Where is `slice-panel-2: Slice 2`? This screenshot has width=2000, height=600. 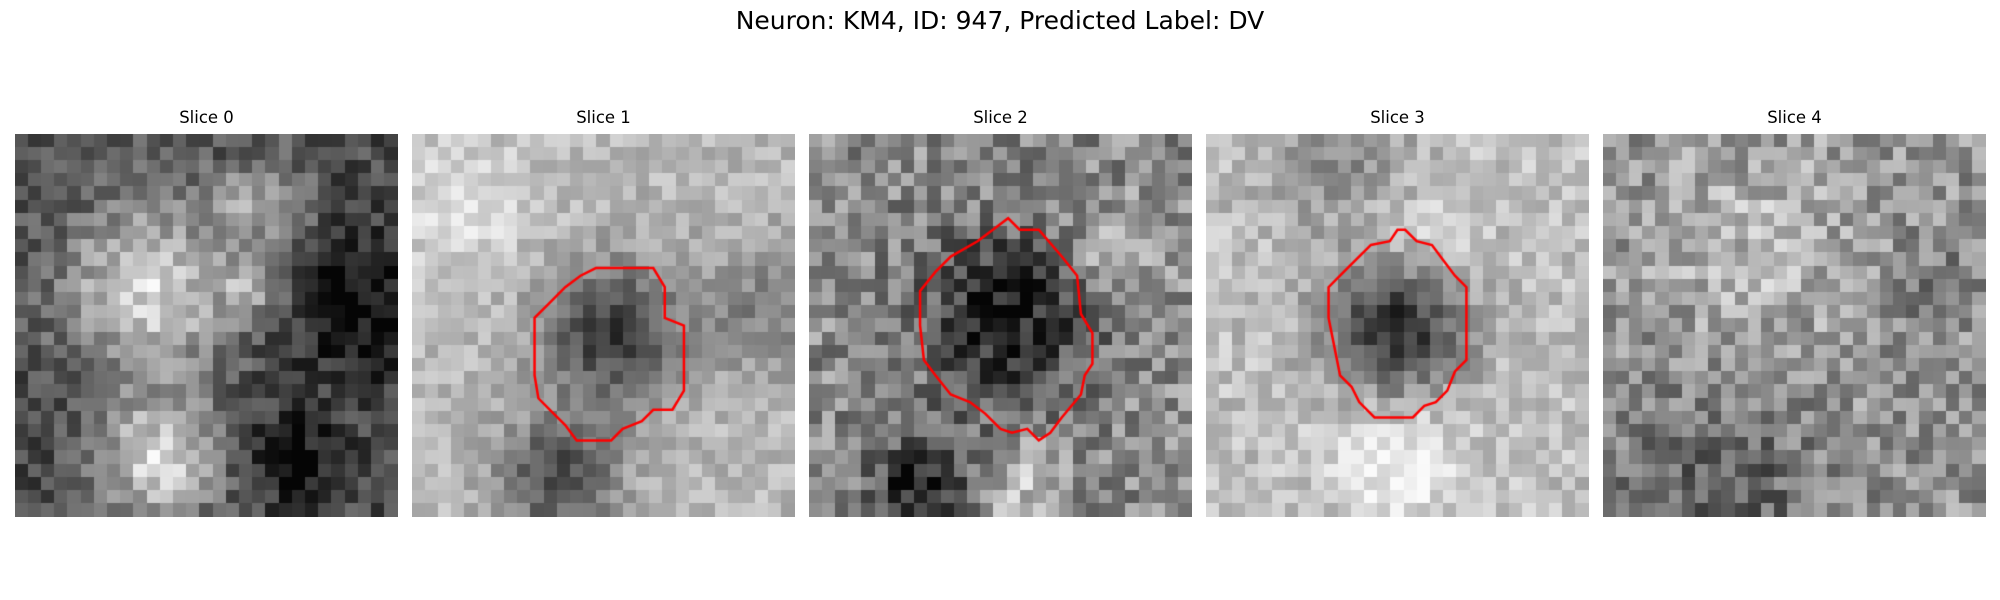
slice-panel-2: Slice 2 is located at coordinates (1000, 312).